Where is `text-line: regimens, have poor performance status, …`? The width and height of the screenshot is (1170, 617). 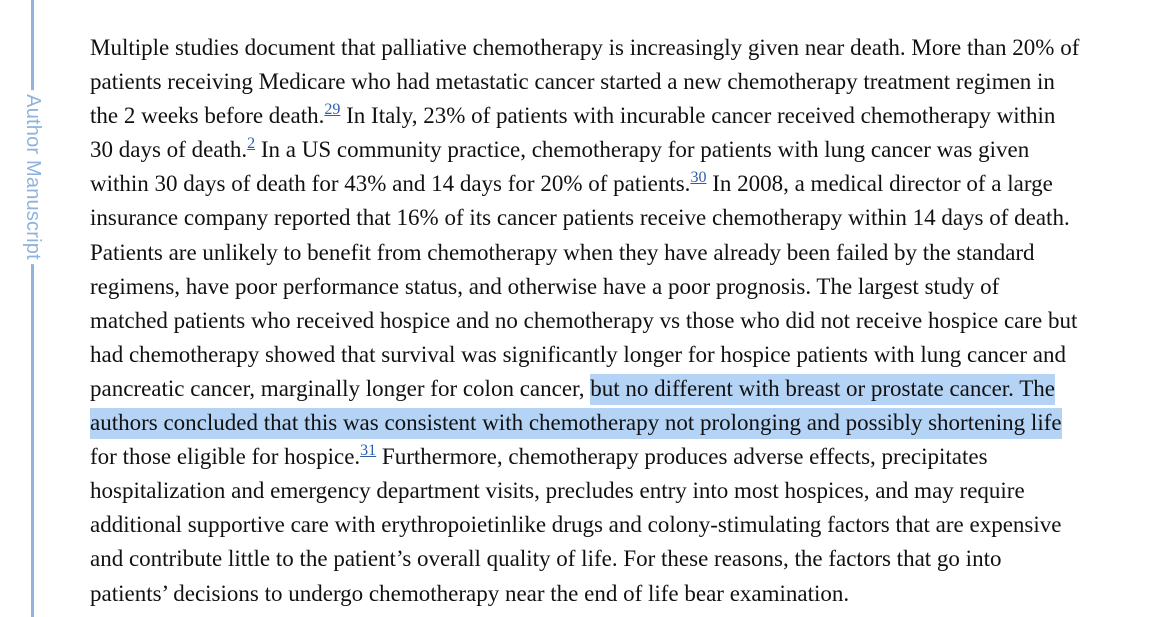 text-line: regimens, have poor performance status, … is located at coordinates (545, 286).